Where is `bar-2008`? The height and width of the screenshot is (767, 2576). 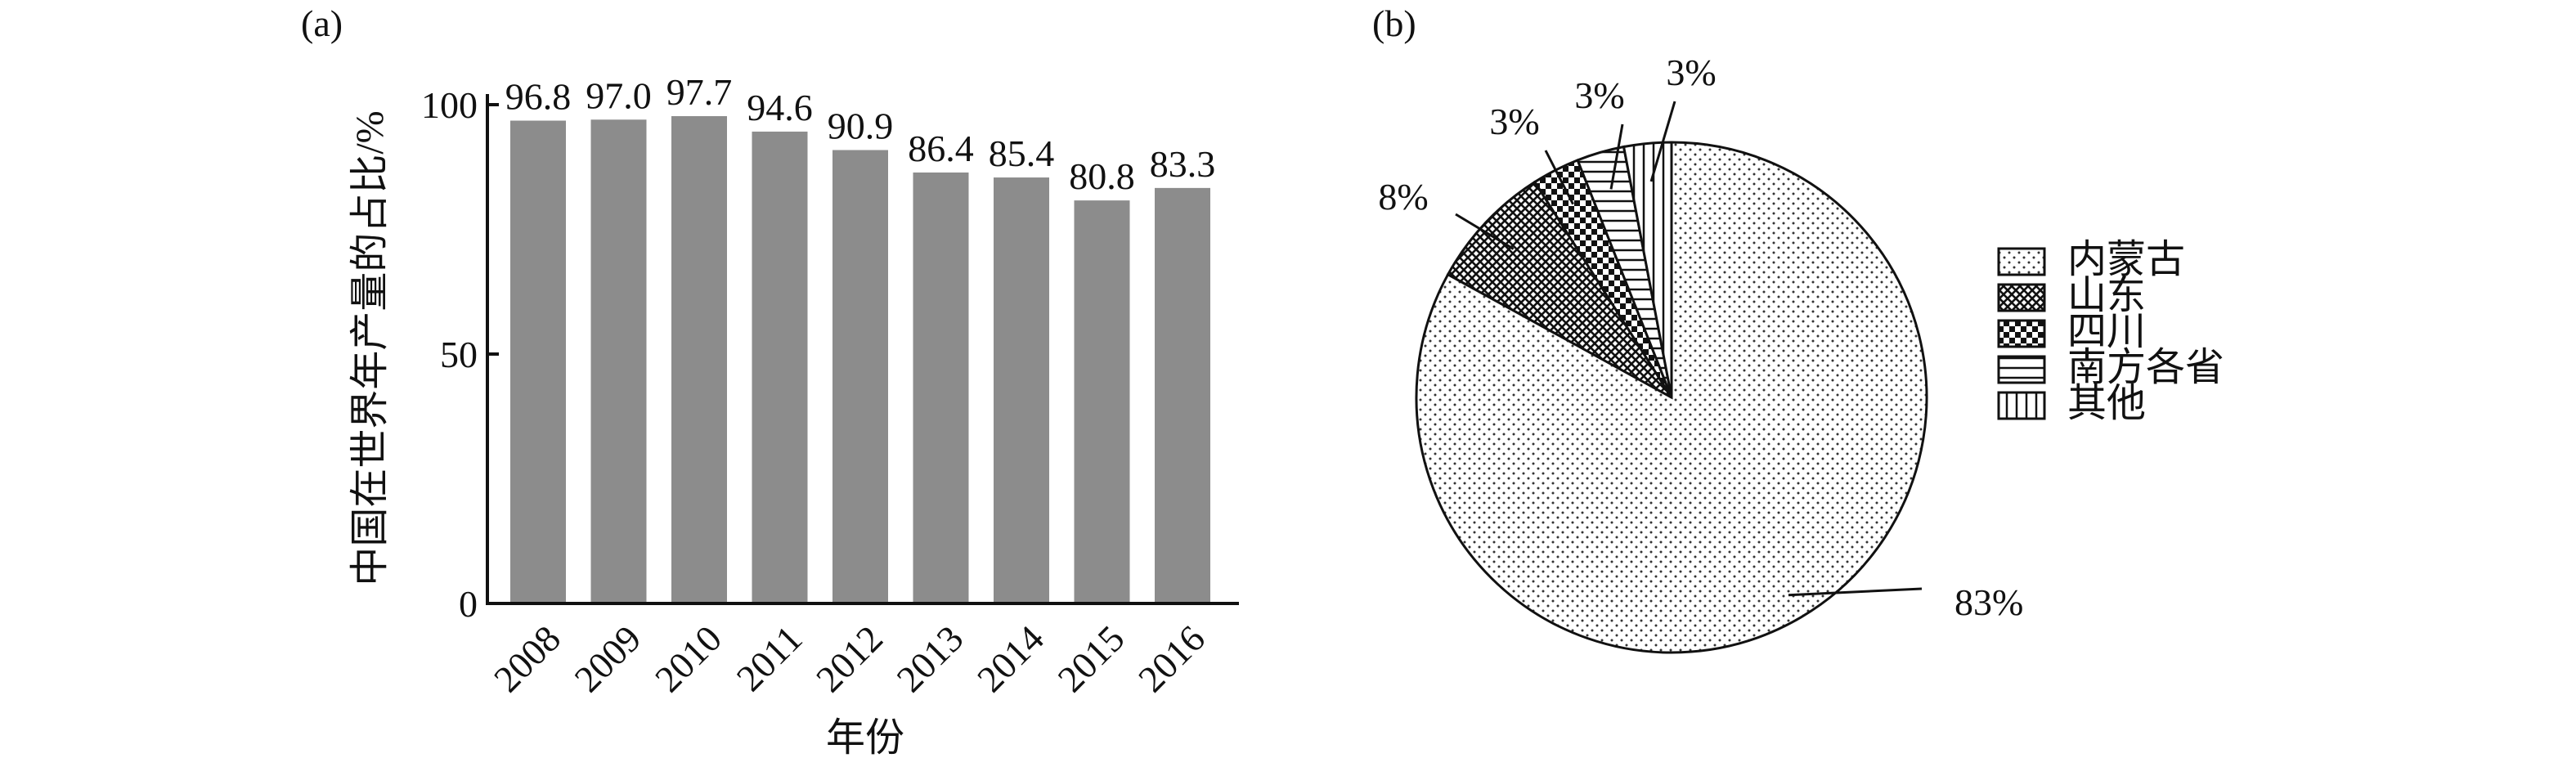
bar-2008 is located at coordinates (538, 361).